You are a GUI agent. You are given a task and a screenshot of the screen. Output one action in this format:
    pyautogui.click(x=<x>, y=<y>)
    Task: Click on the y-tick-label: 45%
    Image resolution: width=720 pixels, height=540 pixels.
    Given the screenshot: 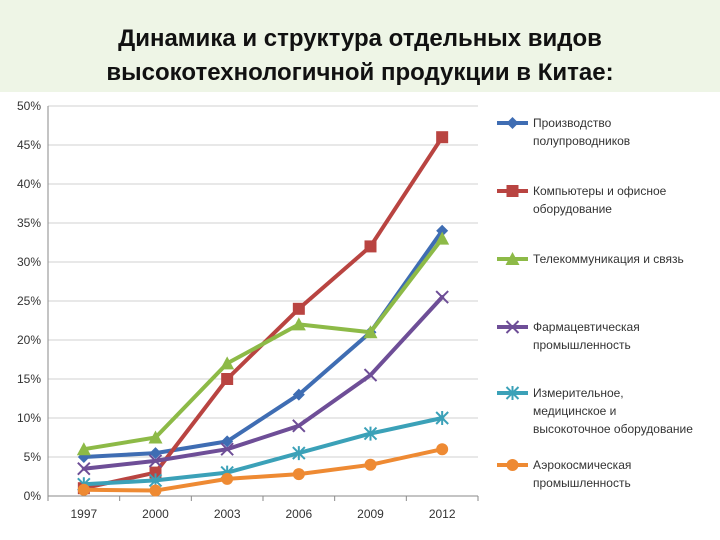 What is the action you would take?
    pyautogui.click(x=29, y=145)
    